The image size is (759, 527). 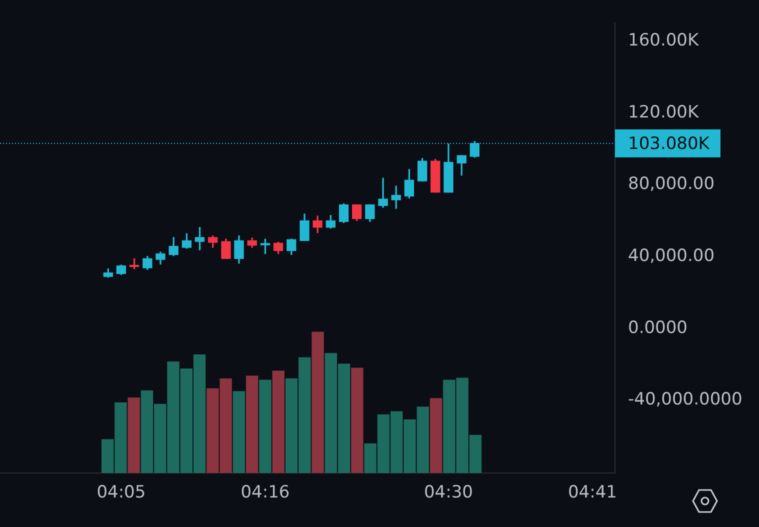 I want to click on x-tick-label: 04:16, so click(x=265, y=492).